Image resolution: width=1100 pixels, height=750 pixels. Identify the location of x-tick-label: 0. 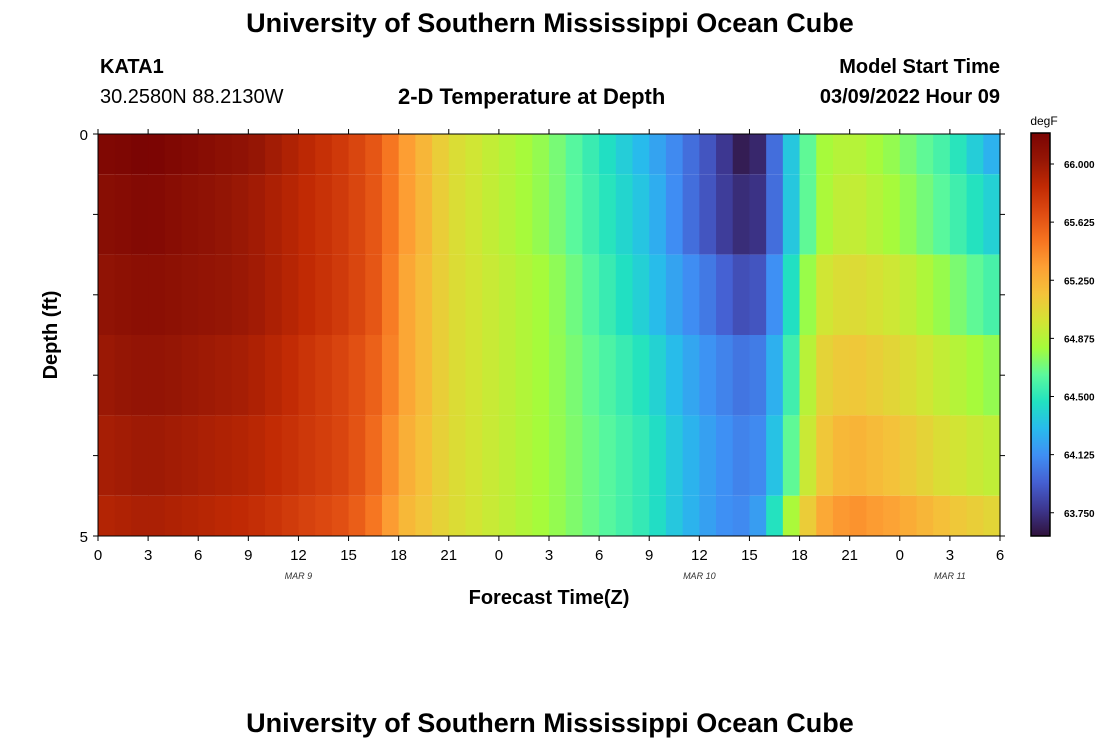
(900, 555).